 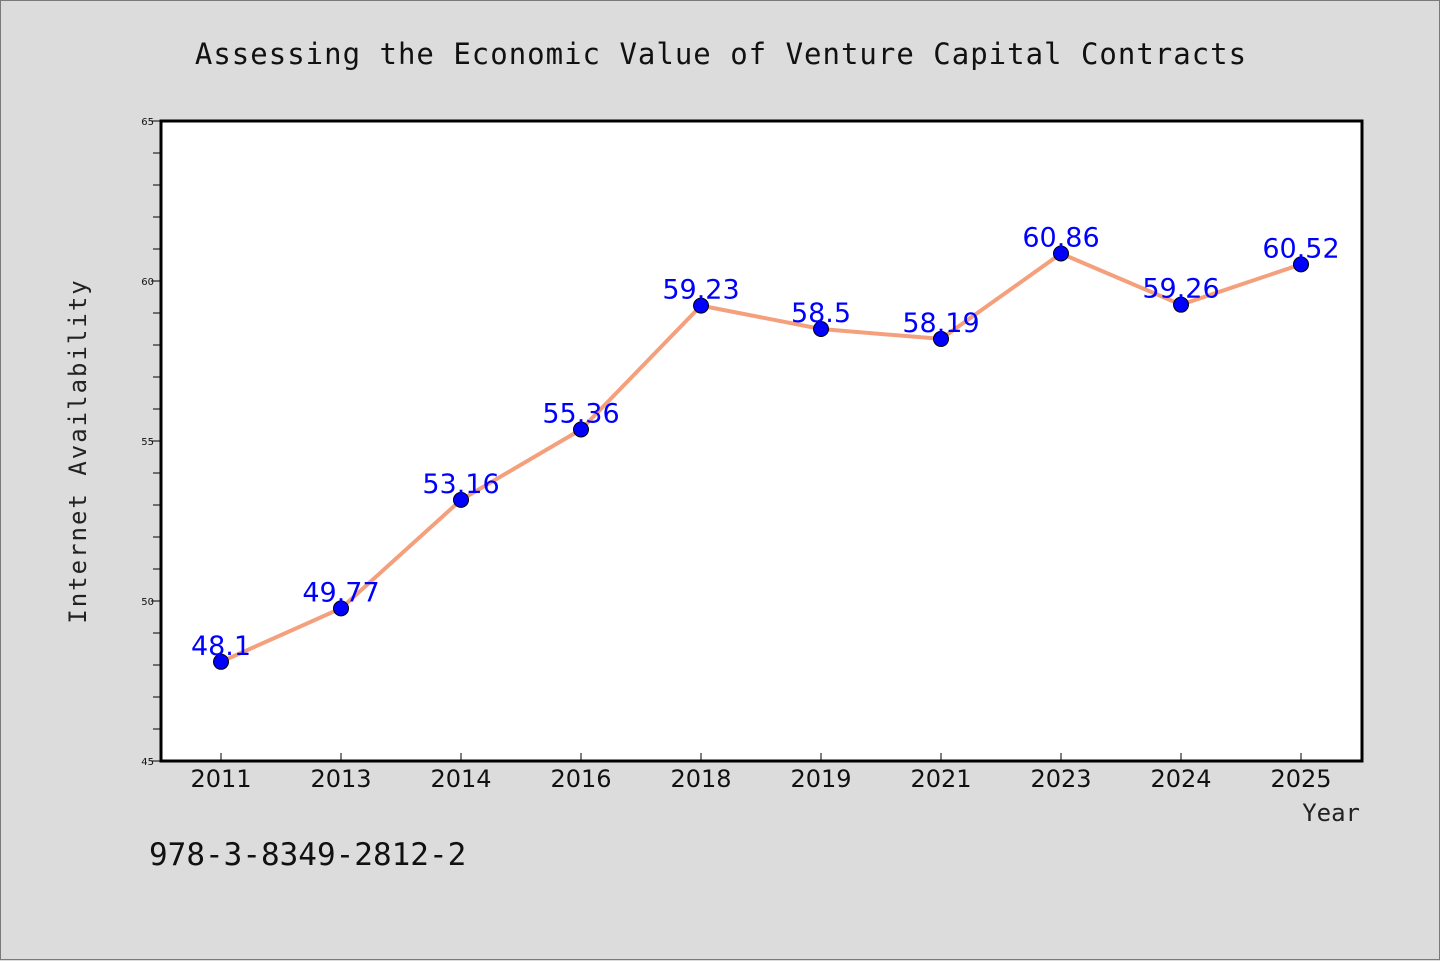 I want to click on data-label: 55.36, so click(x=580, y=413).